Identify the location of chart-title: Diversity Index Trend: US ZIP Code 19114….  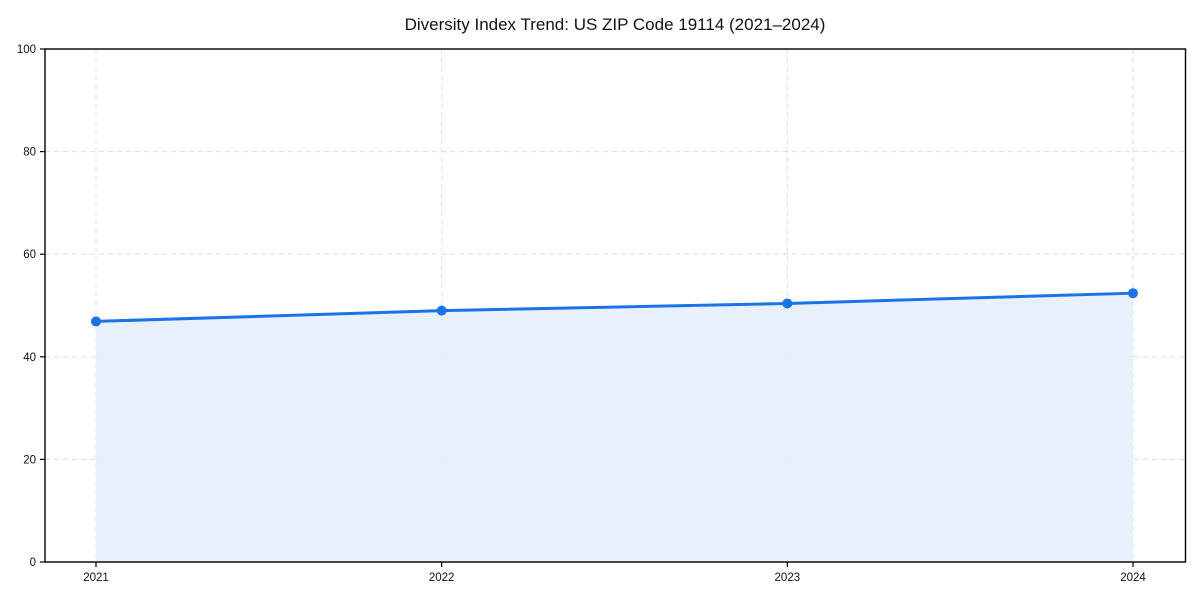
(615, 24).